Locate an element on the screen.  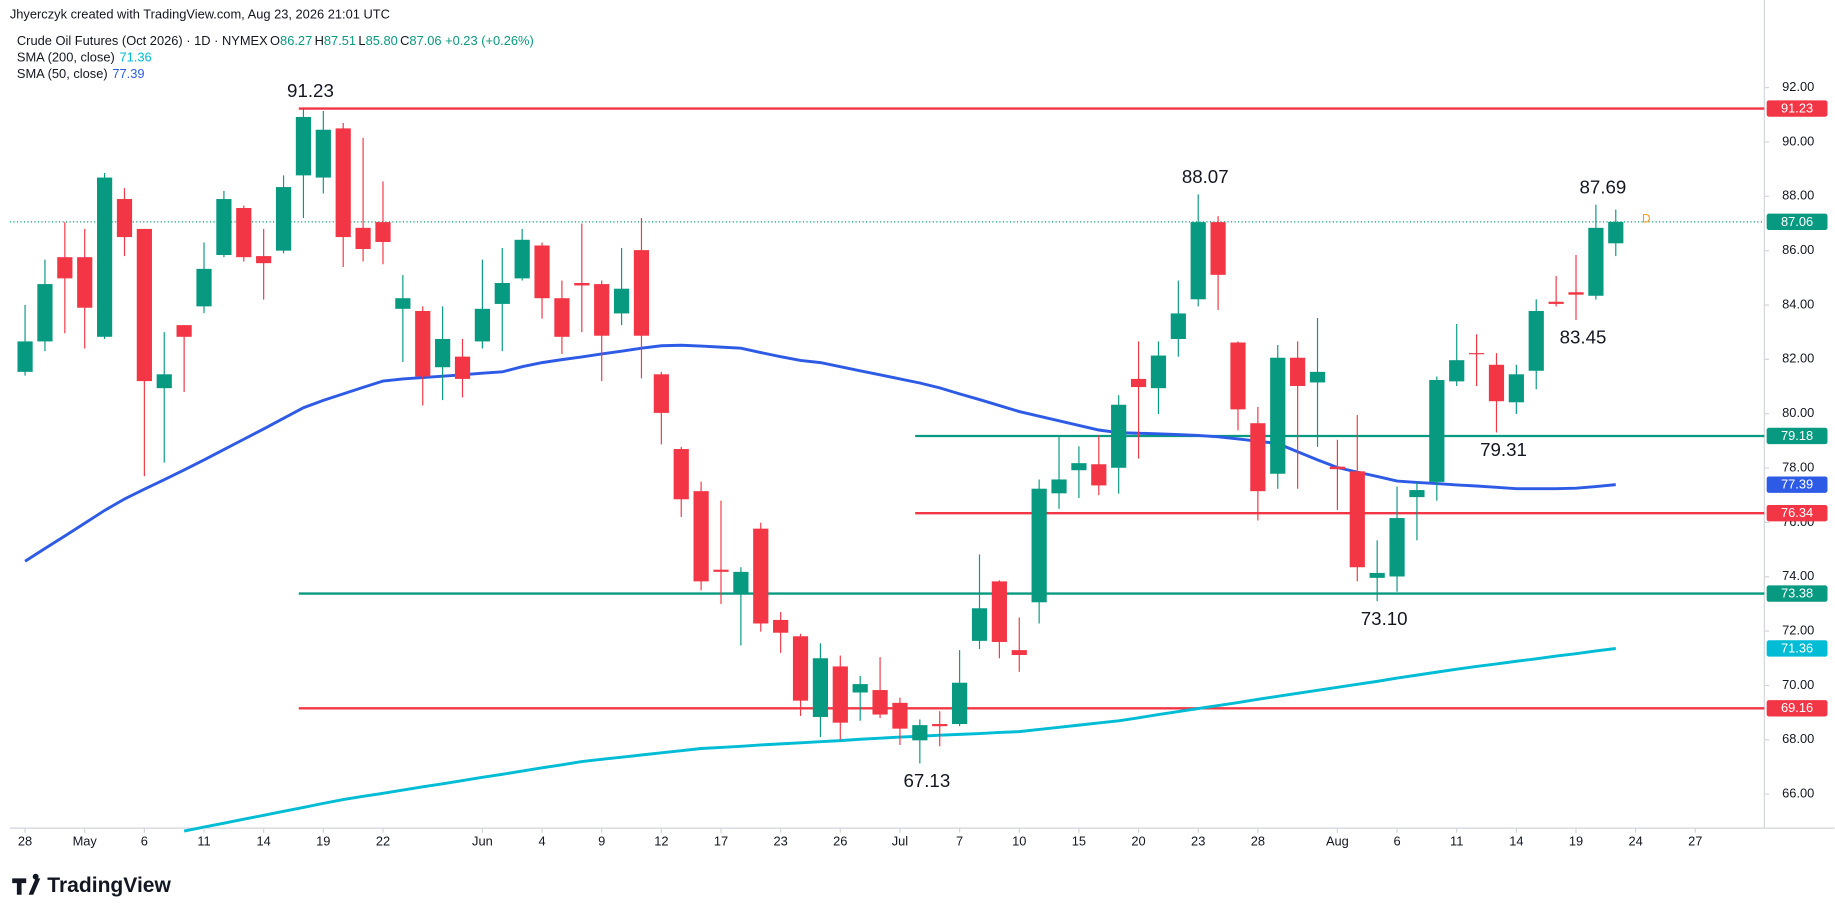
x-tick-label: 27 is located at coordinates (1695, 841).